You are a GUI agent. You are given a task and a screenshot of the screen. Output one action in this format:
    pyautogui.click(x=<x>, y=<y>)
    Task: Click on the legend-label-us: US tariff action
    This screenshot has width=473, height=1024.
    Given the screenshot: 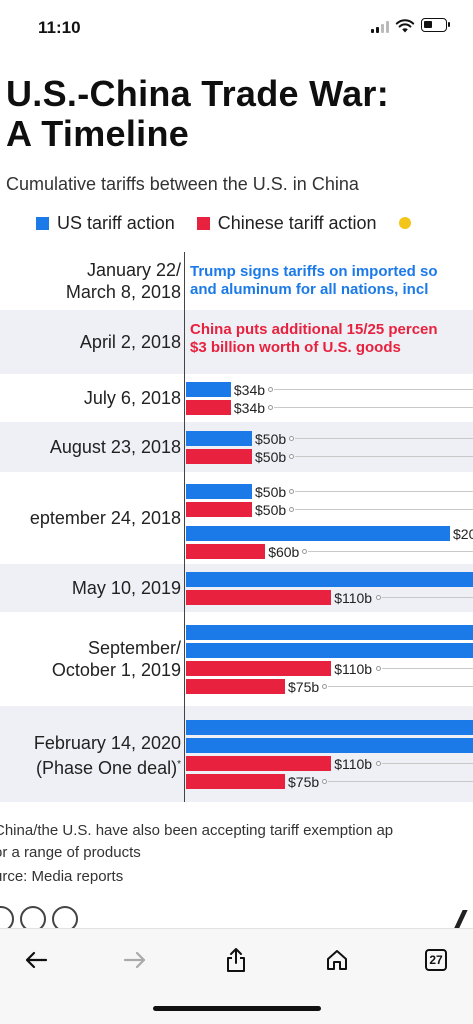 What is the action you would take?
    pyautogui.click(x=116, y=222)
    